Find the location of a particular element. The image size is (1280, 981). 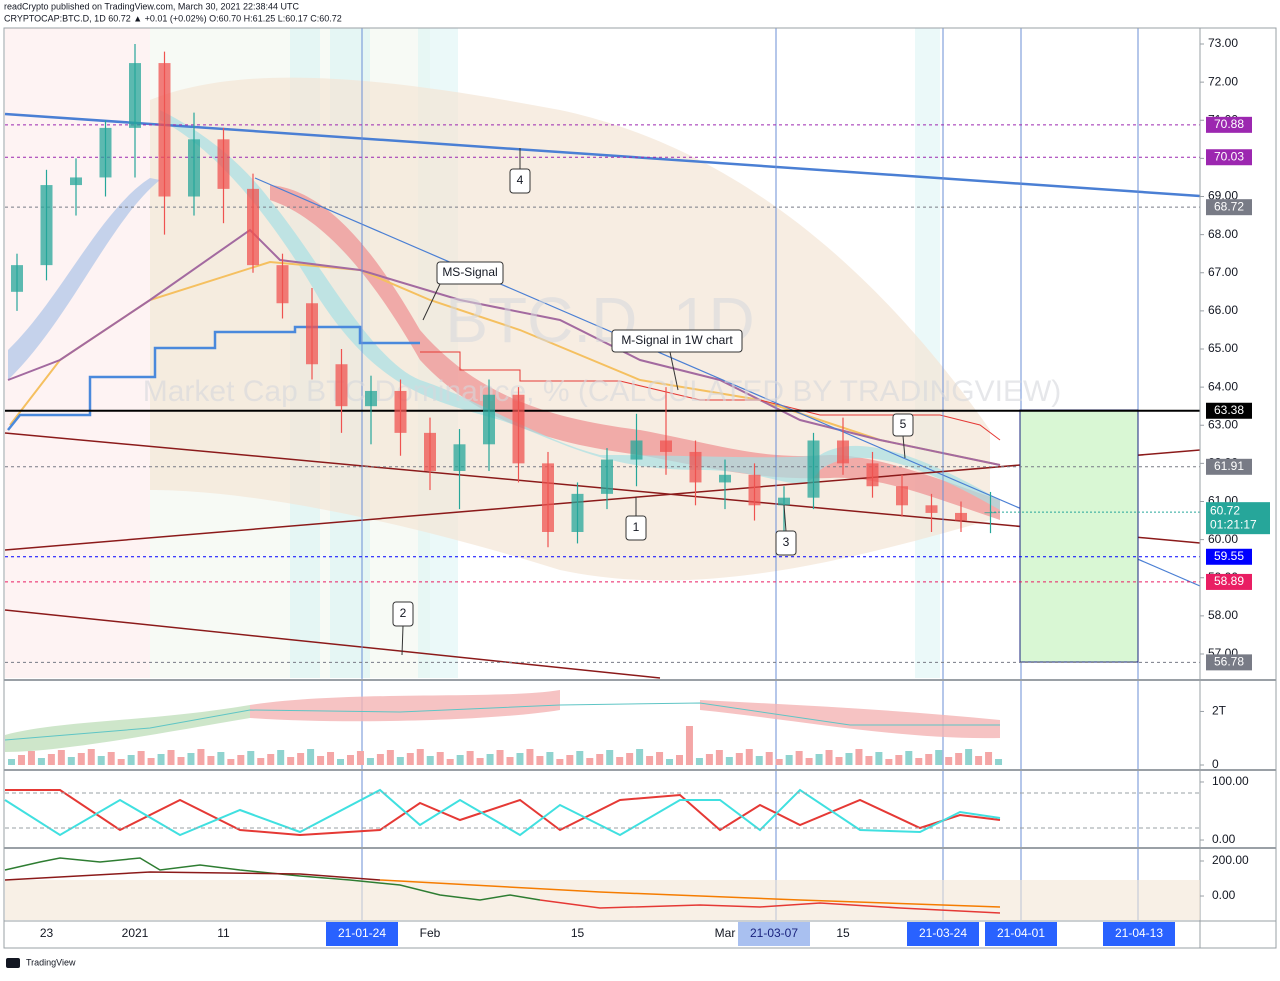

date-marker: 21-03-24 is located at coordinates (943, 933).